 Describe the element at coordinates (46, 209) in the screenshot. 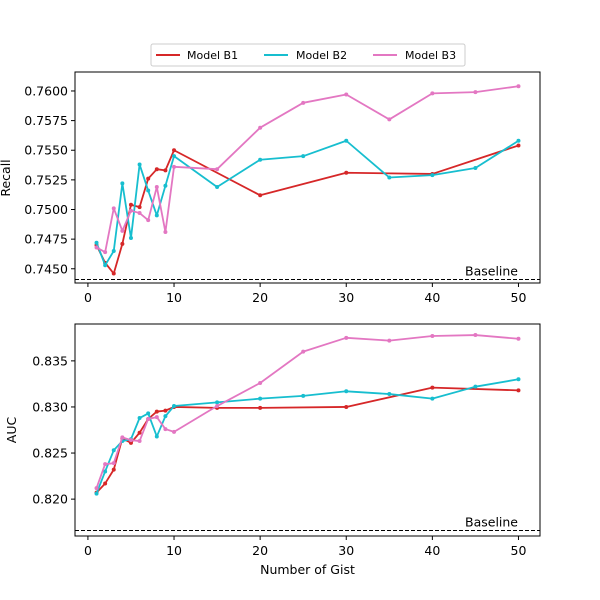

I see `recall-y-tick-label: 0.7500` at that location.